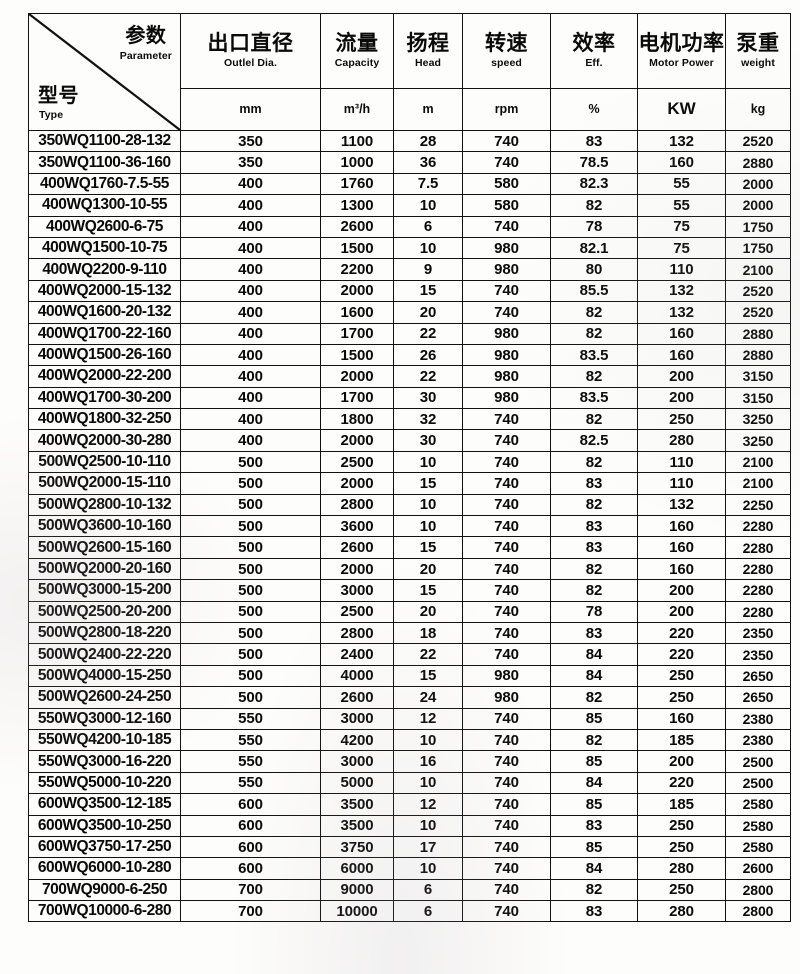  Describe the element at coordinates (409, 761) in the screenshot. I see `table-row: 550WQ3000-16-220 550 3000 16 740 85 200 2500` at that location.